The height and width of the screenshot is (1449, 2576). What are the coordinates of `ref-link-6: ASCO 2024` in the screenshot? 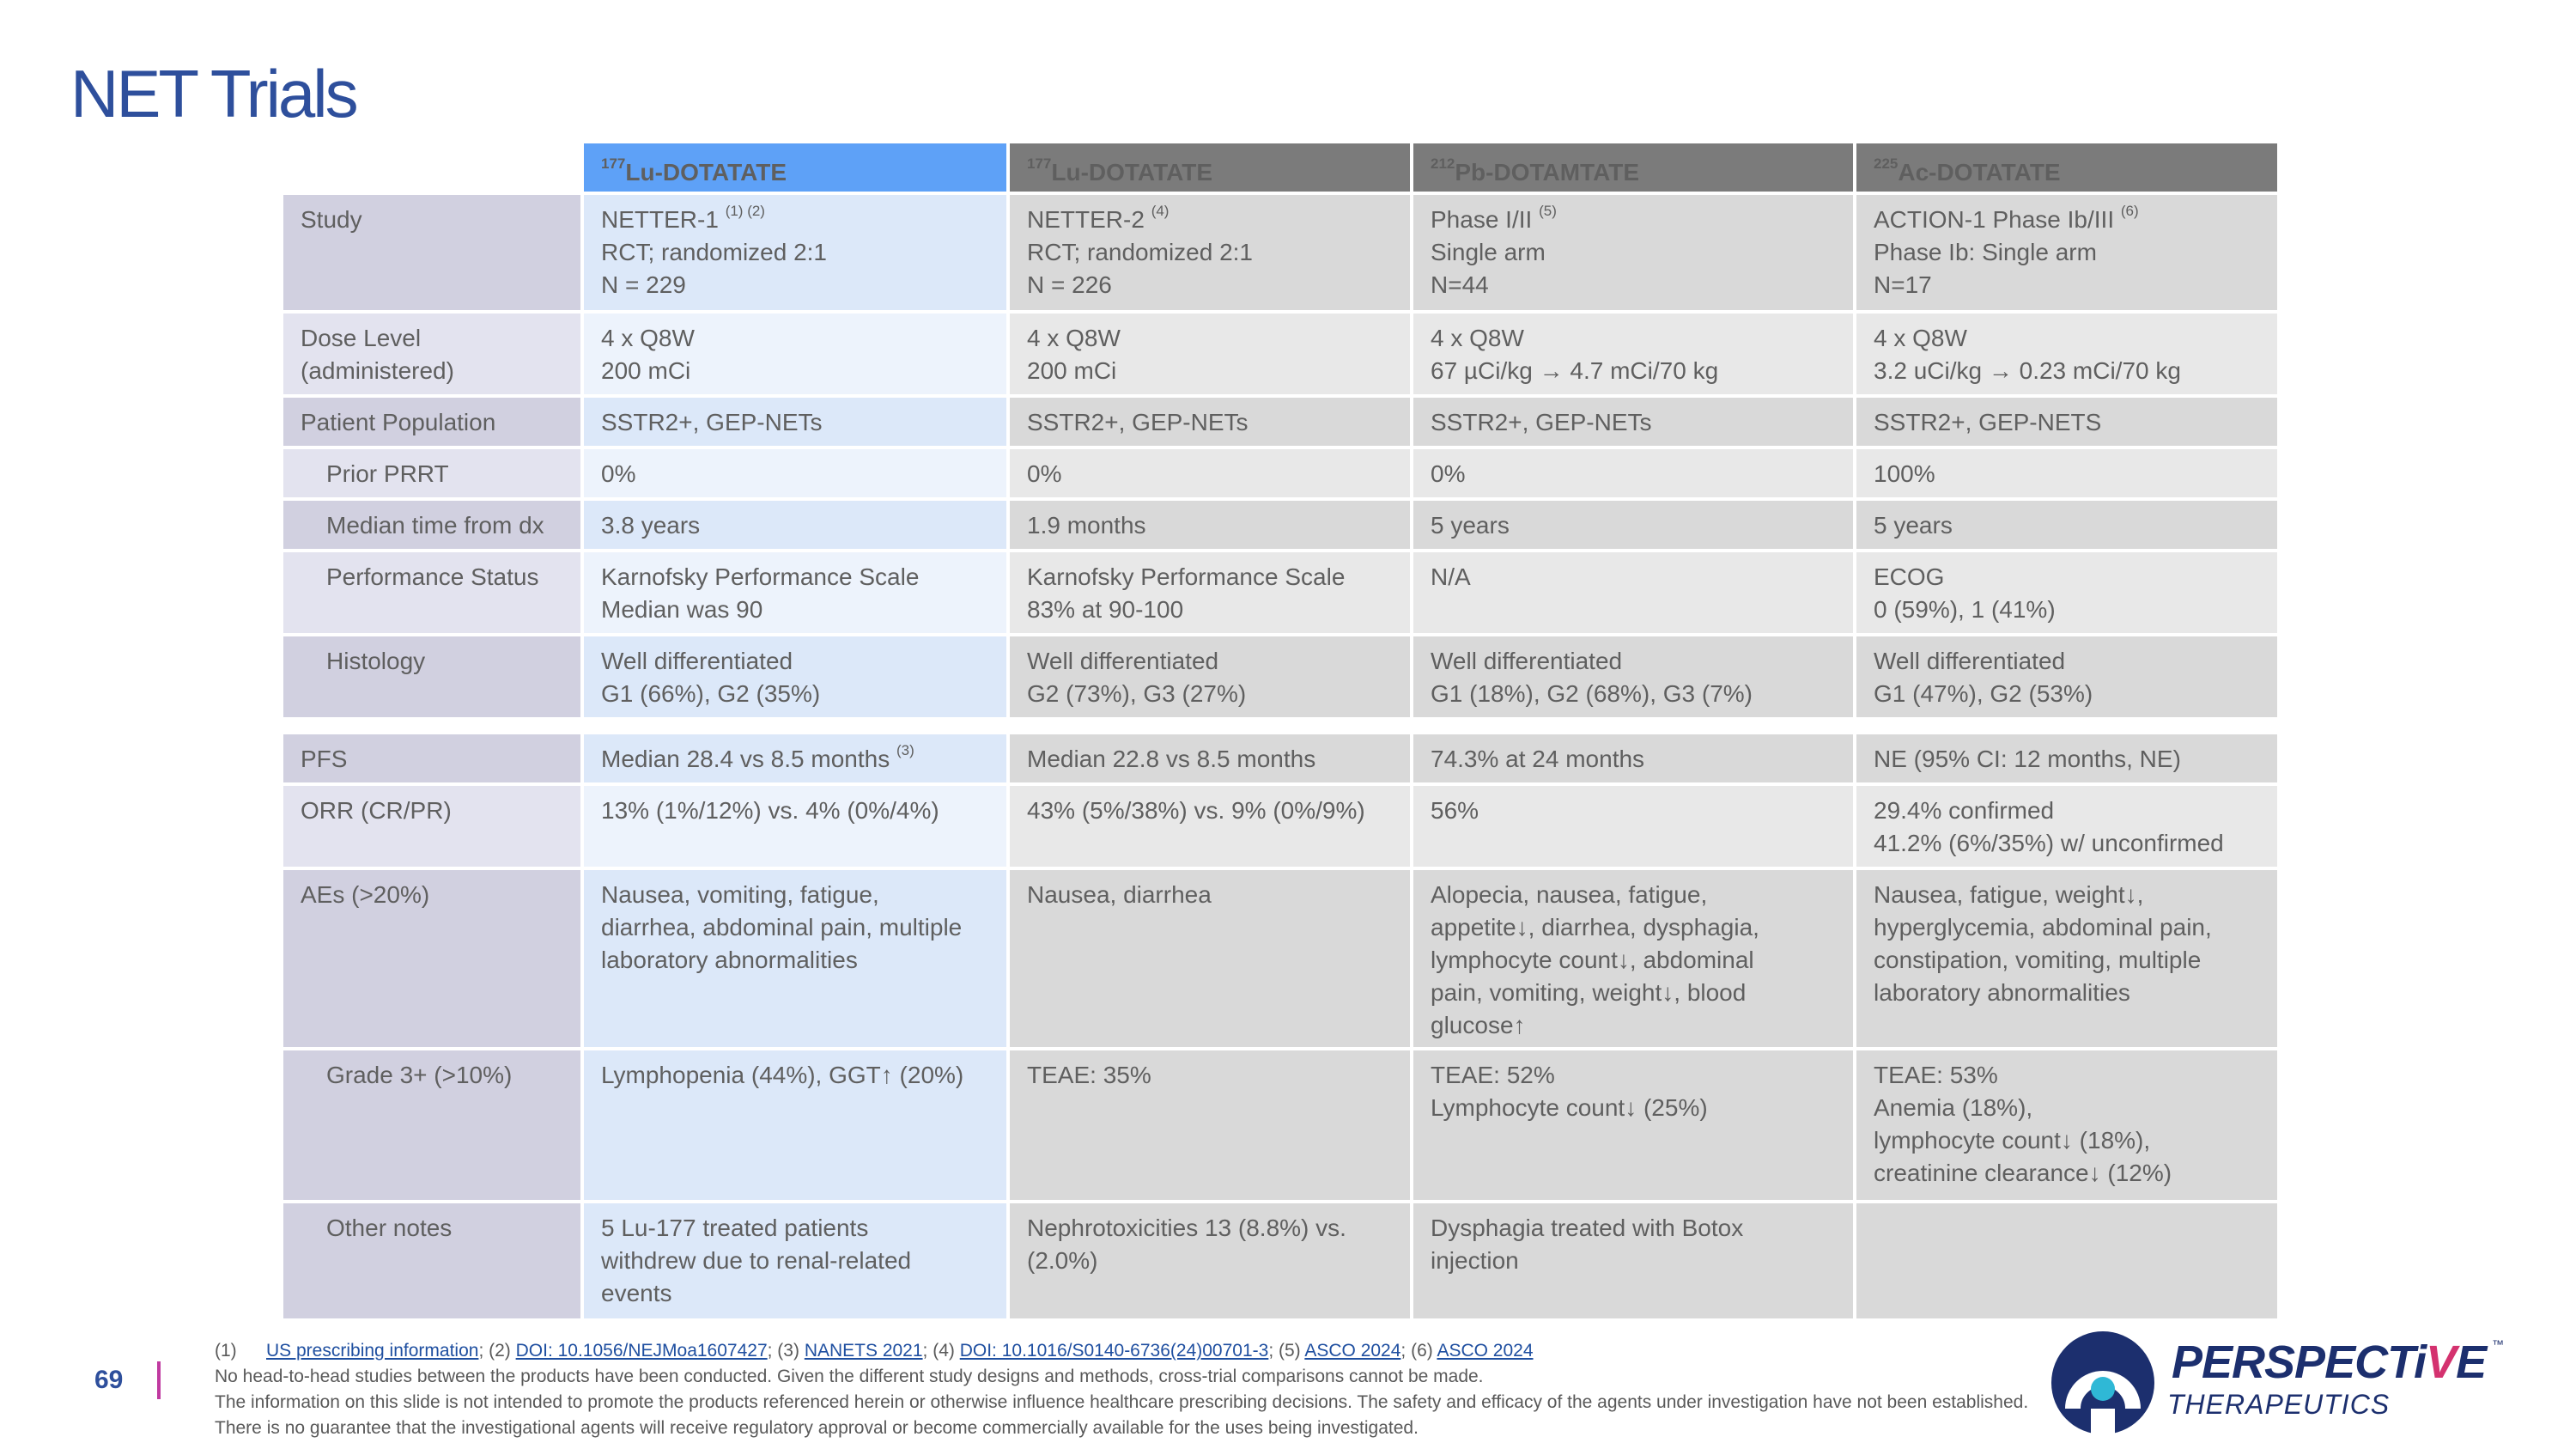 It's located at (1485, 1351).